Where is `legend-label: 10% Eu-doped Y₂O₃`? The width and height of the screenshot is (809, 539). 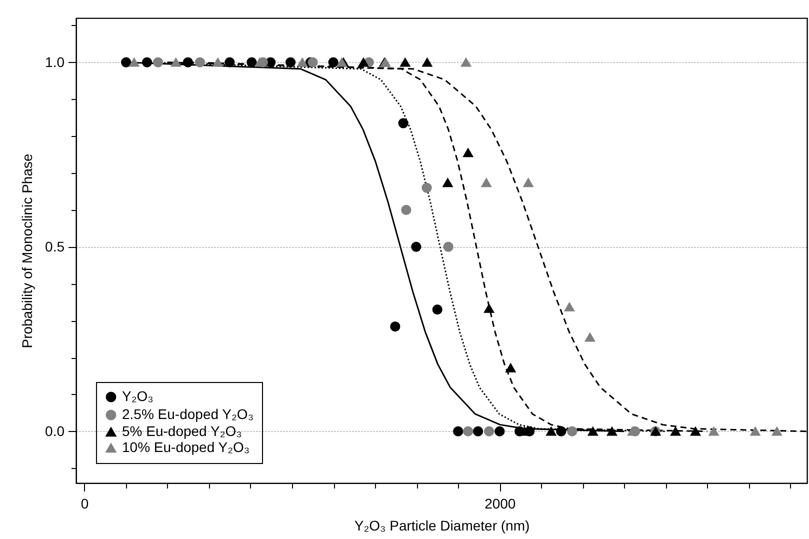
legend-label: 10% Eu-doped Y₂O₃ is located at coordinates (186, 447).